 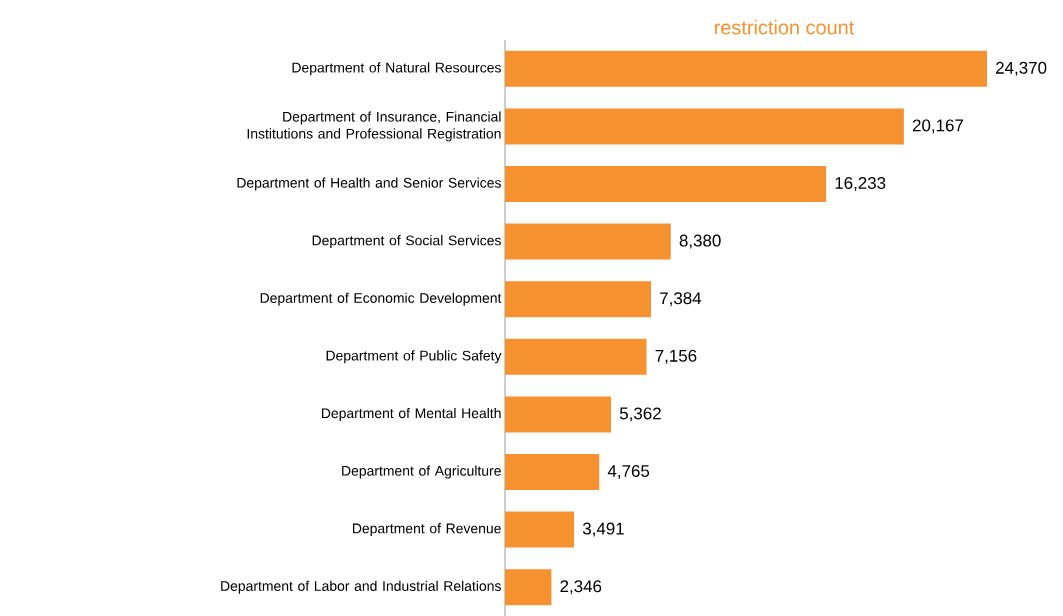 What do you see at coordinates (860, 184) in the screenshot?
I see `data-label: 16,233` at bounding box center [860, 184].